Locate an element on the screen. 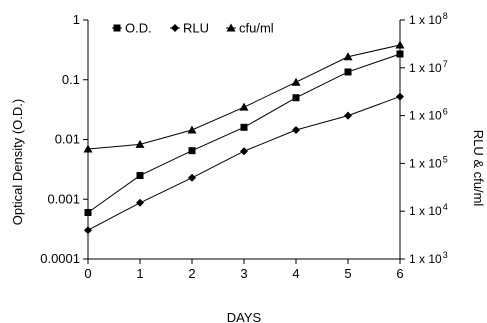  x-tick-label: 6 is located at coordinates (399, 273).